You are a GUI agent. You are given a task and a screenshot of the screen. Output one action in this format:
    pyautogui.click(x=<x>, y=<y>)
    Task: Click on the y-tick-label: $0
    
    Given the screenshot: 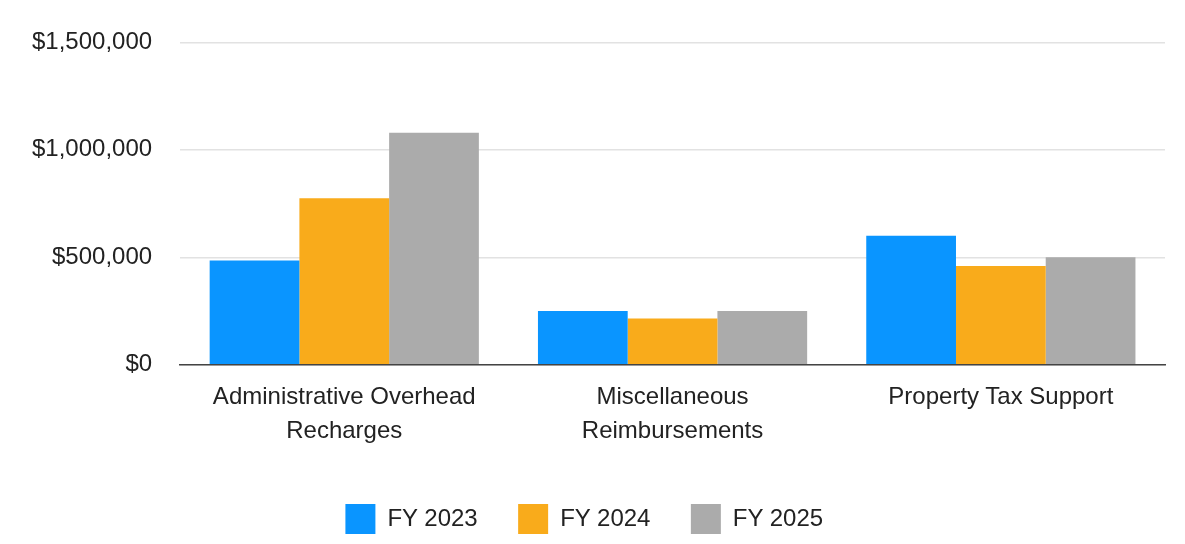 What is the action you would take?
    pyautogui.click(x=139, y=363)
    